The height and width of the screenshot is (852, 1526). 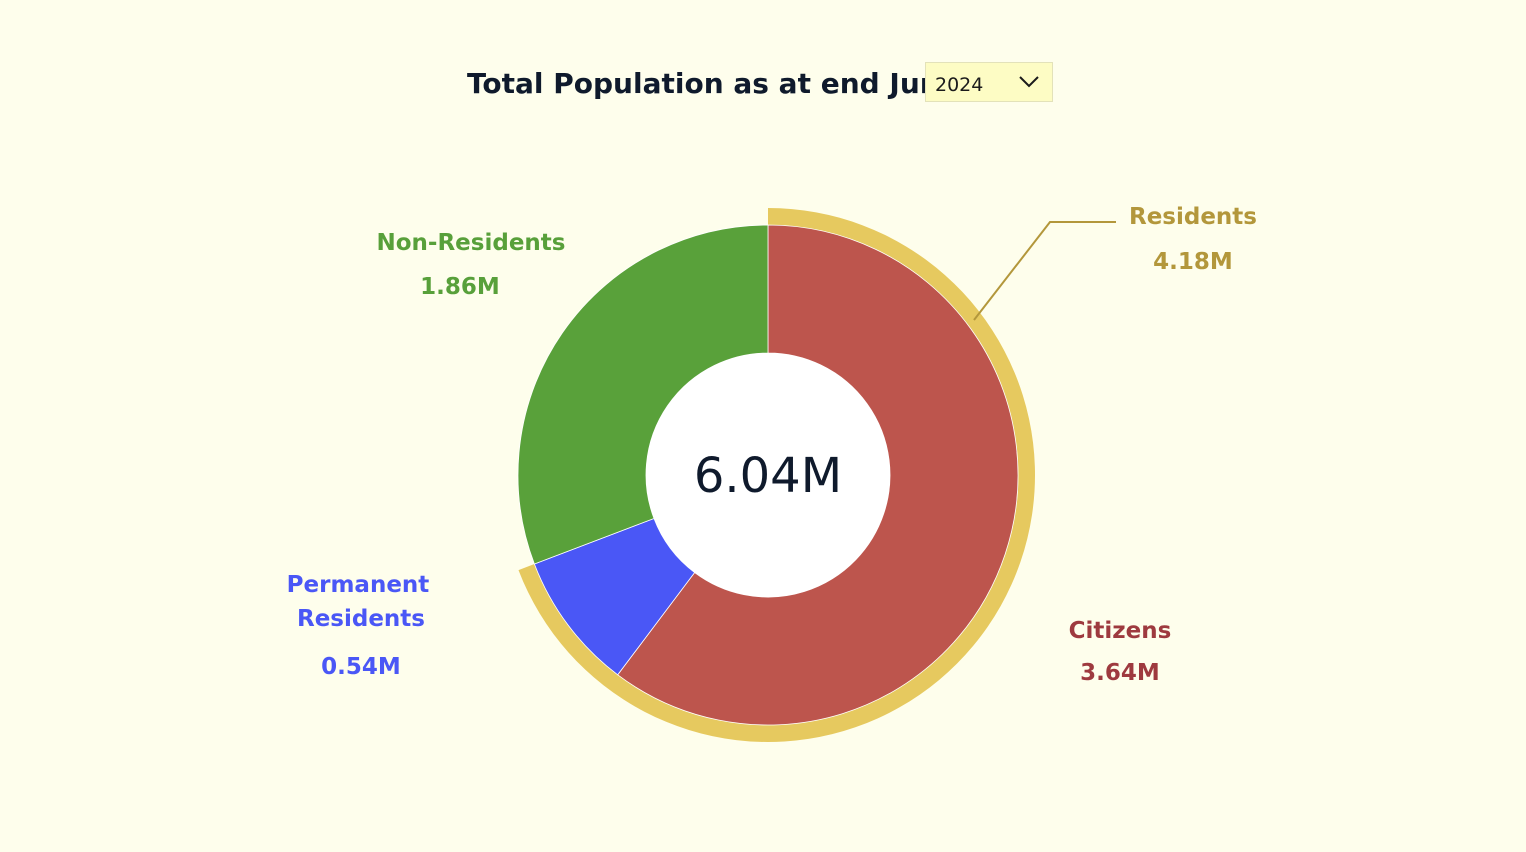 I want to click on permanent-residents-value-label: 0.54M, so click(x=361, y=667).